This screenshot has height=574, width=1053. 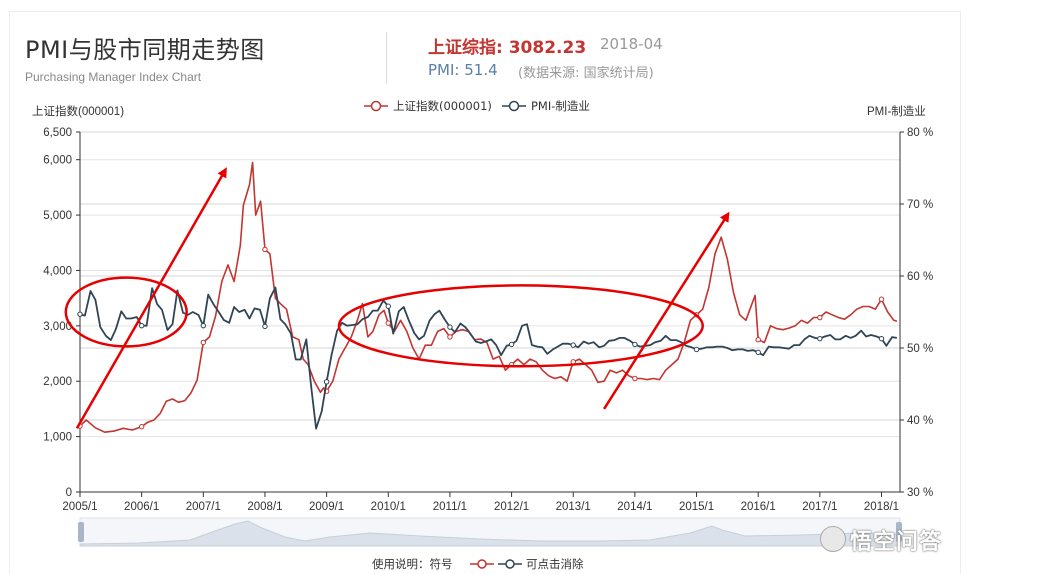 What do you see at coordinates (442, 106) in the screenshot?
I see `legend-label-index: 上证指数(000001)` at bounding box center [442, 106].